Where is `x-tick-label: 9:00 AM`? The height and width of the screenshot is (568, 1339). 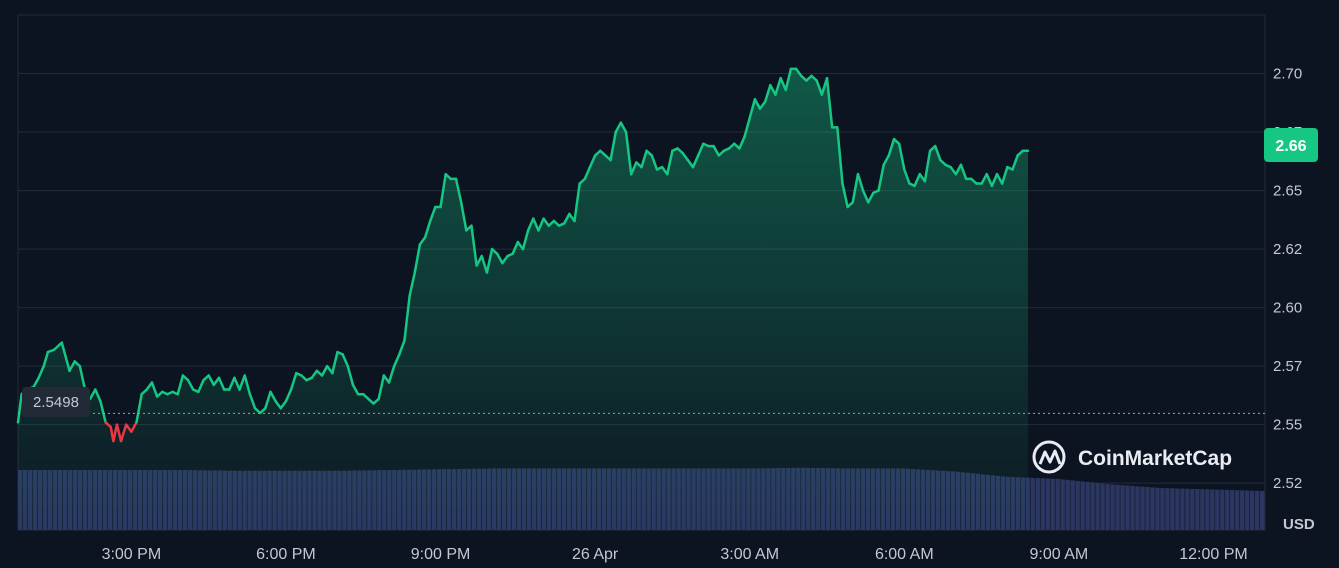
x-tick-label: 9:00 AM is located at coordinates (1059, 554).